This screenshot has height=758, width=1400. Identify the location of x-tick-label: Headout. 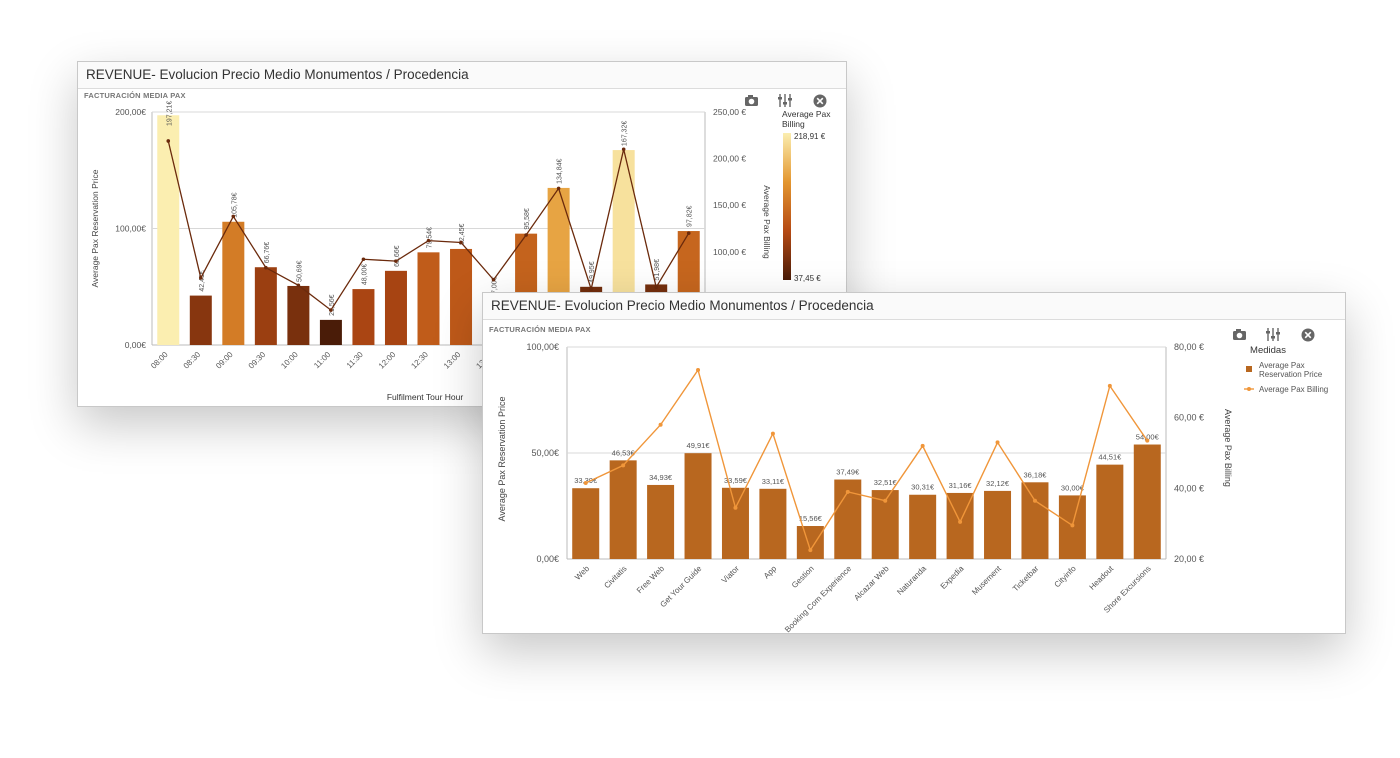
(1102, 578).